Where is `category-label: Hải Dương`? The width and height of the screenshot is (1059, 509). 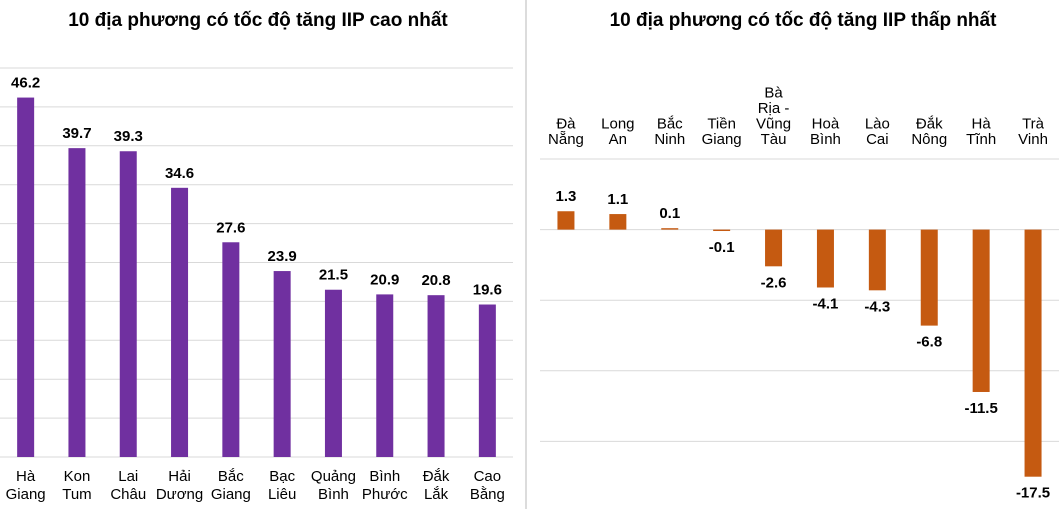
category-label: Hải Dương is located at coordinates (179, 485).